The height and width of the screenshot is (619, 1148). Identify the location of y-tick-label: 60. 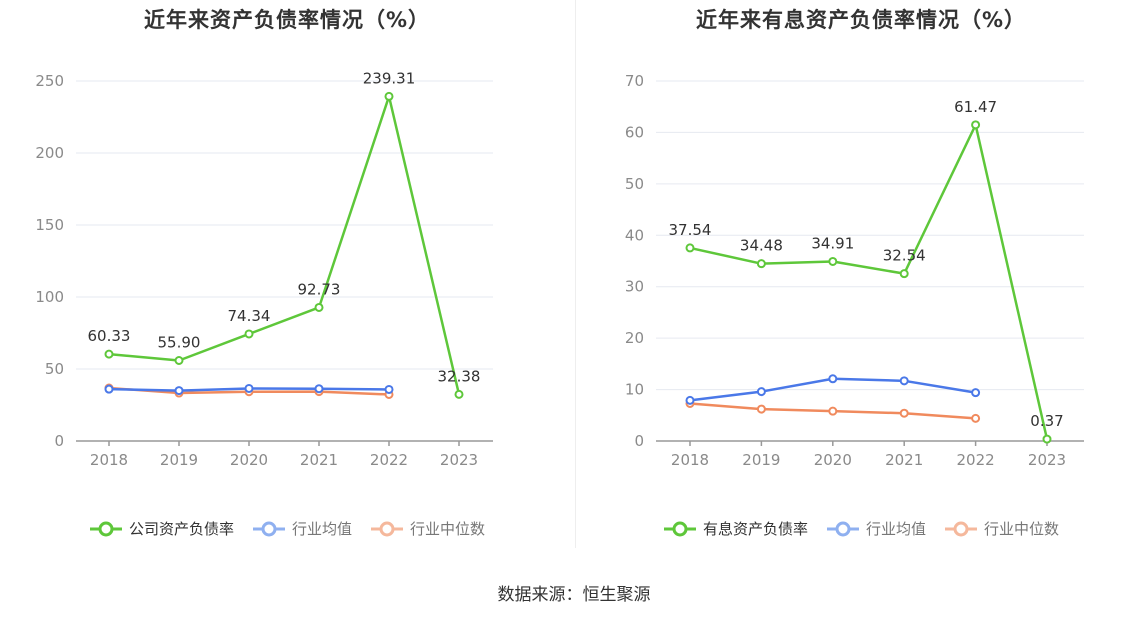
(634, 132).